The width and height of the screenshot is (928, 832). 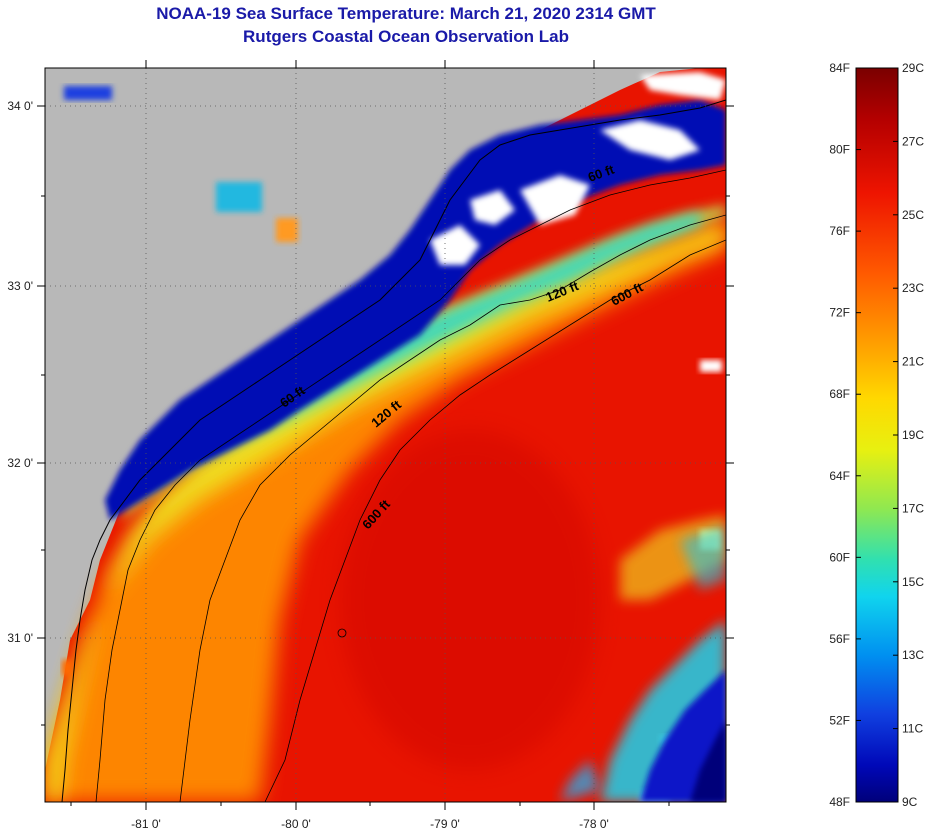 I want to click on lat-label-31: 31 0', so click(x=20, y=638).